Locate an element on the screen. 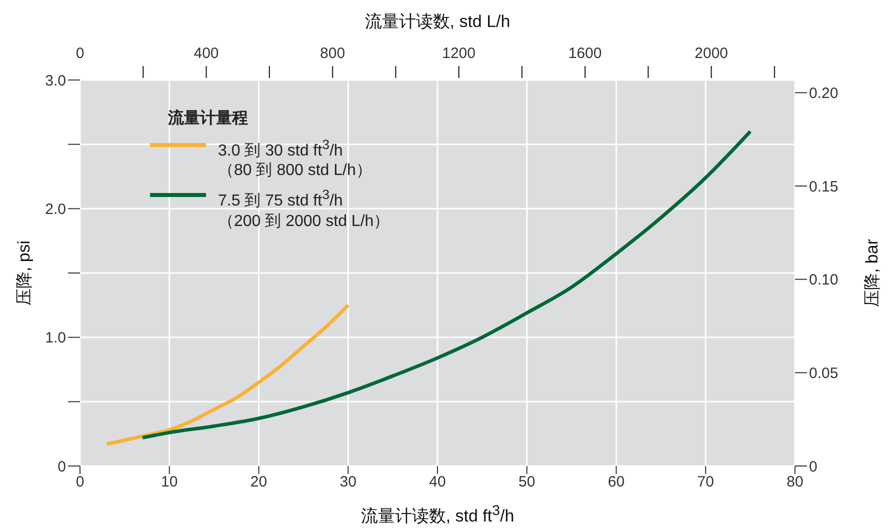  x-tick-label: 70 is located at coordinates (705, 482).